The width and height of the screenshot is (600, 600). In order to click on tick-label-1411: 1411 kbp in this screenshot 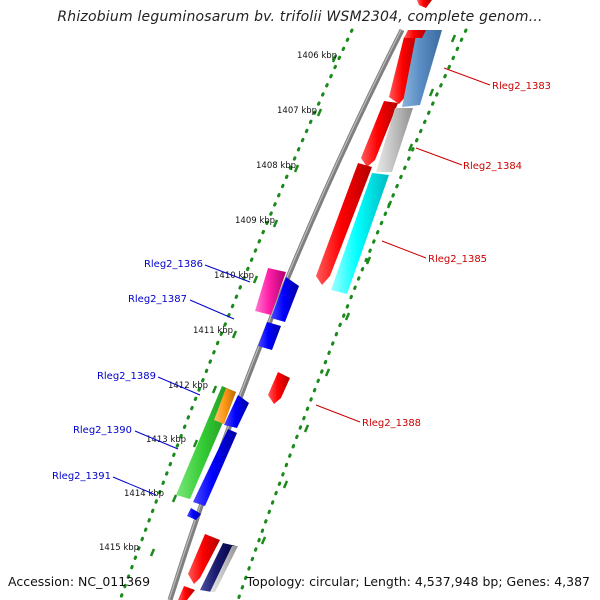, I will do `click(213, 331)`.